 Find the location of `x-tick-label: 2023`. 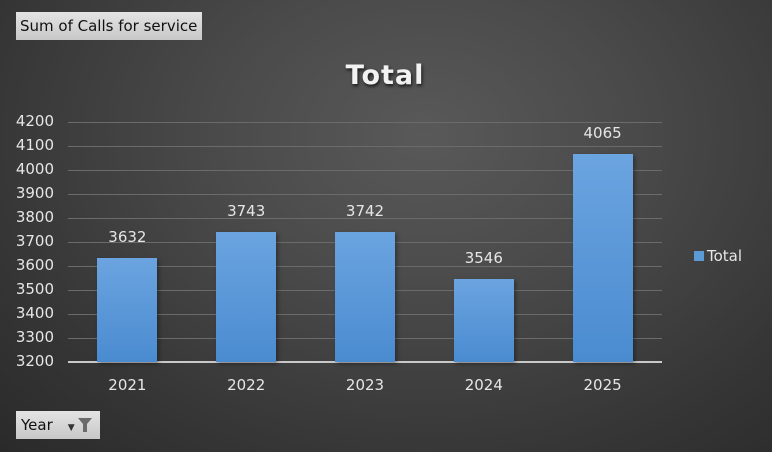

x-tick-label: 2023 is located at coordinates (365, 385).